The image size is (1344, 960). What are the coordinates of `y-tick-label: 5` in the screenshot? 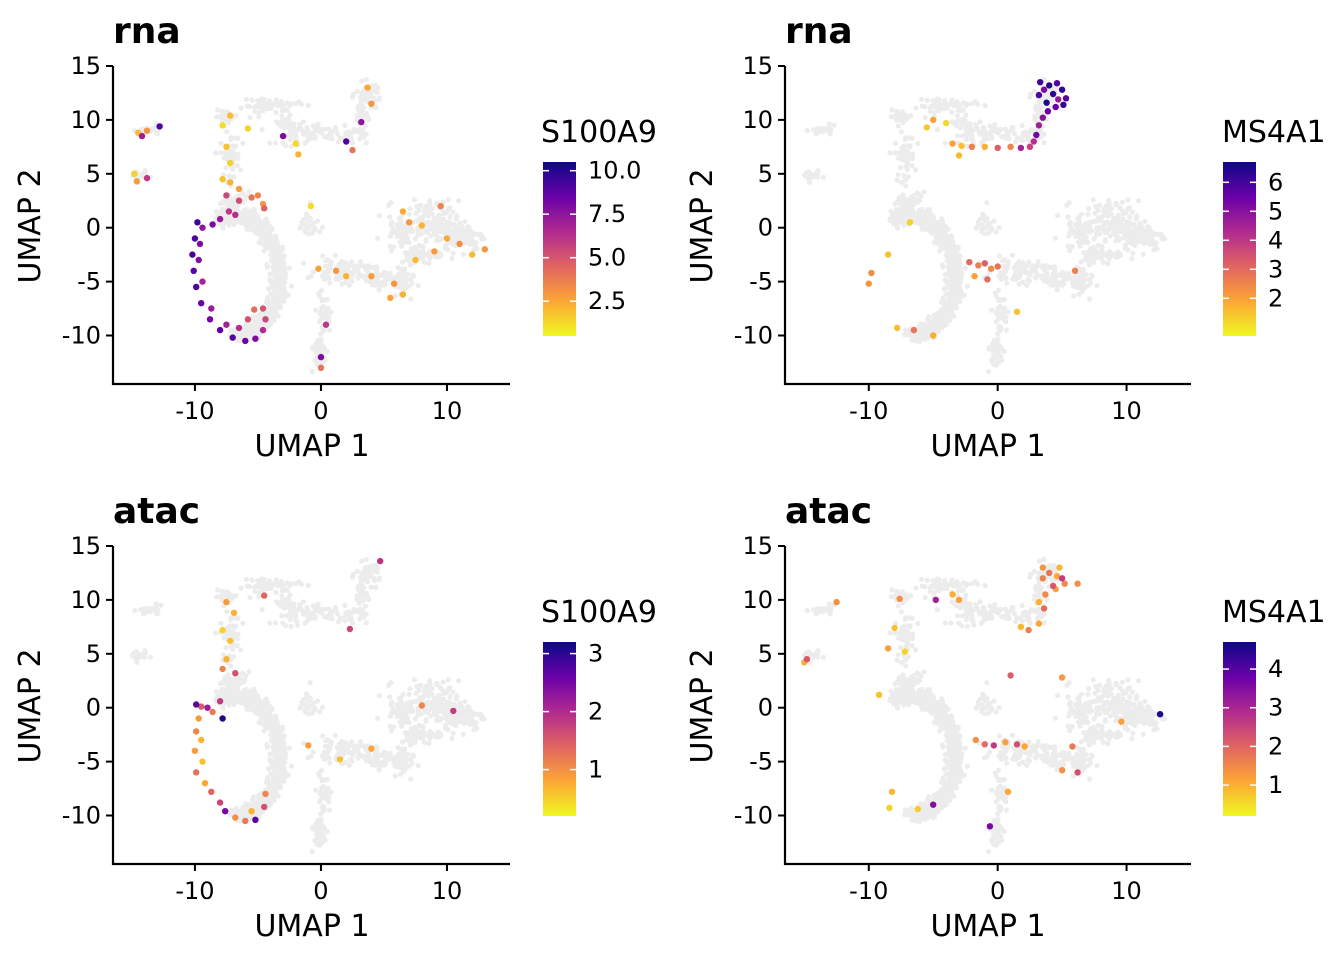 It's located at (93, 174).